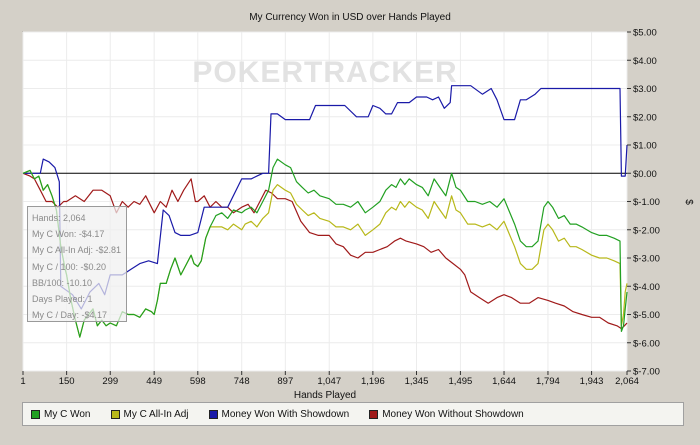 Image resolution: width=700 pixels, height=445 pixels. I want to click on legend-label: Money Won Without Showdown, so click(453, 414).